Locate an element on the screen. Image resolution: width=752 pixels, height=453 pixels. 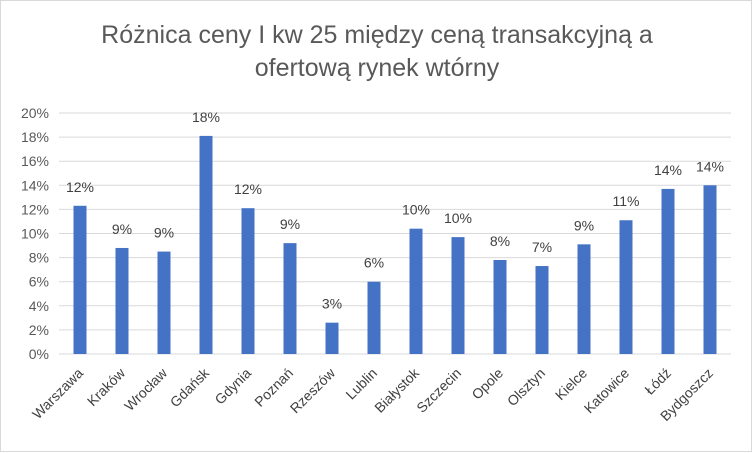
category-label: Opole is located at coordinates (487, 384).